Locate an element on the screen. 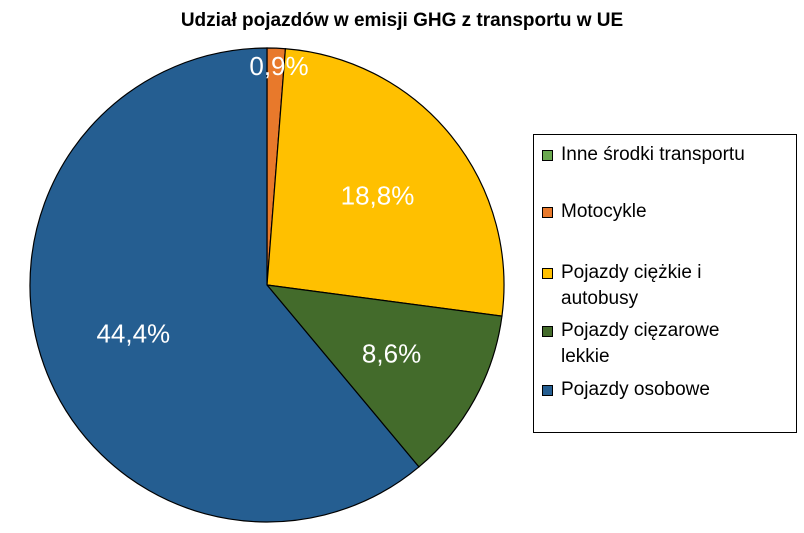  legend-label-inne-srodki-transportu: Inne środki transportu is located at coordinates (653, 154).